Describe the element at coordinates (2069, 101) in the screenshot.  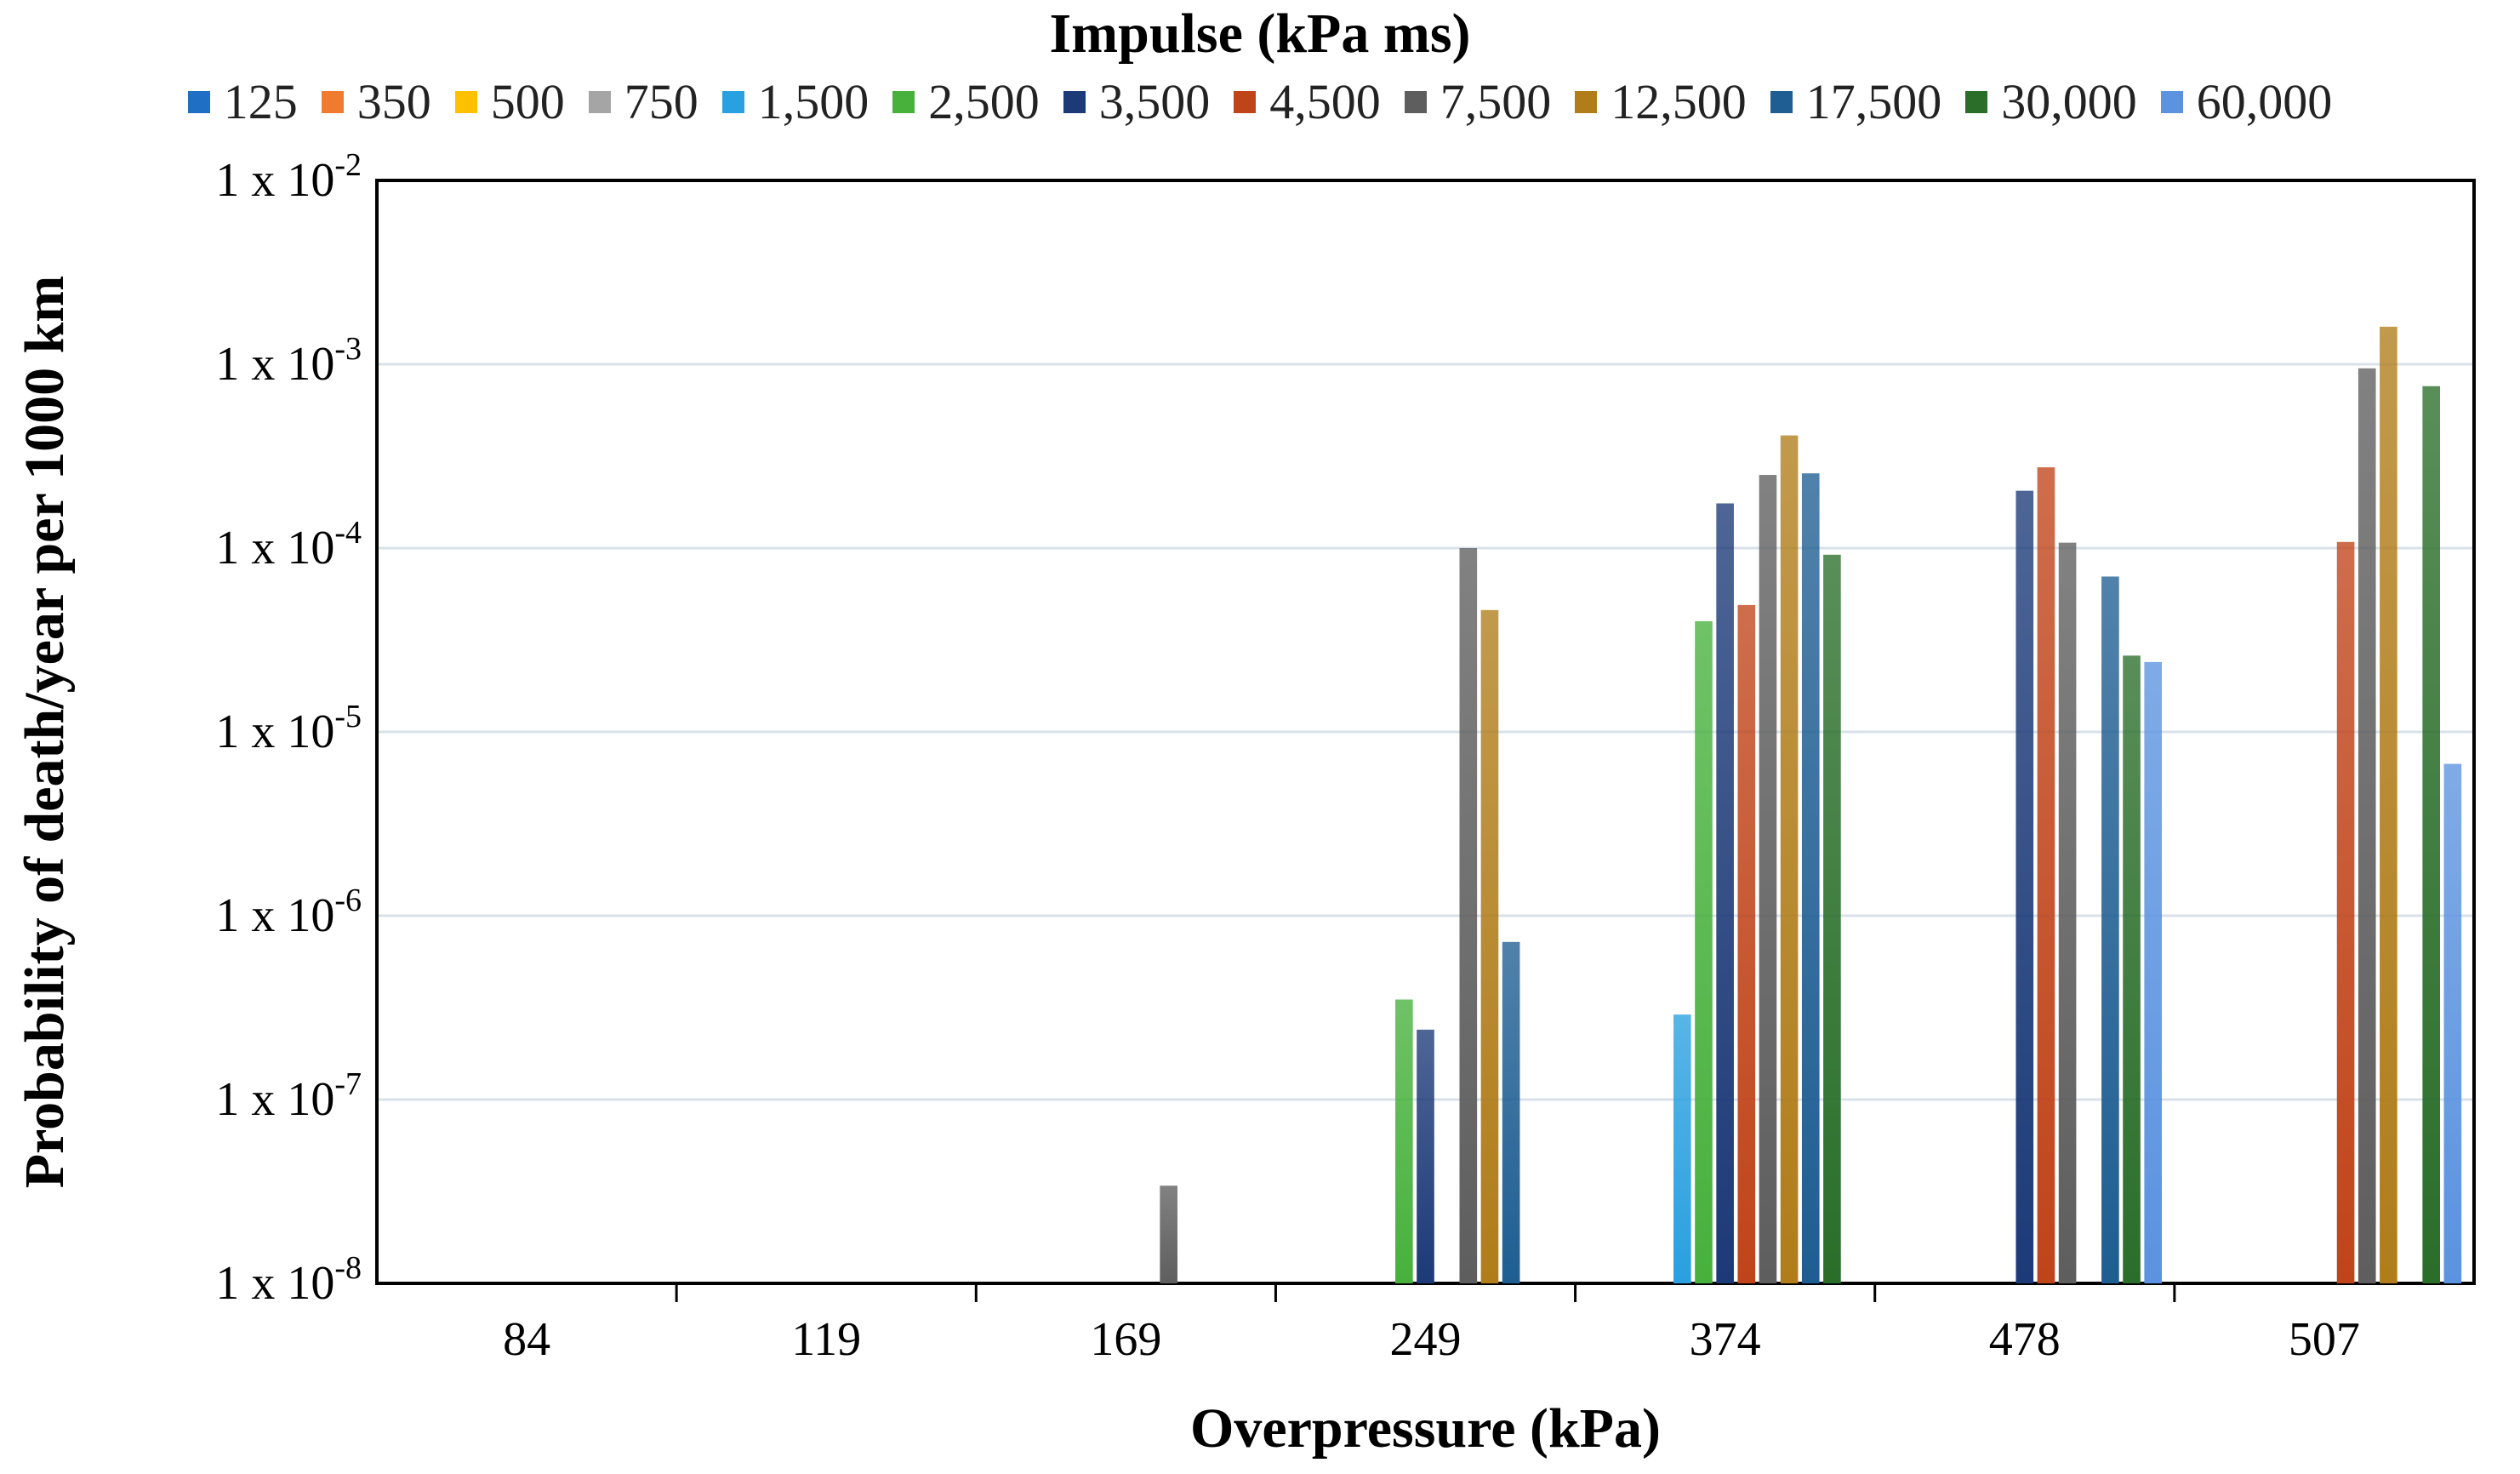
I see `legend-label: 30,000` at that location.